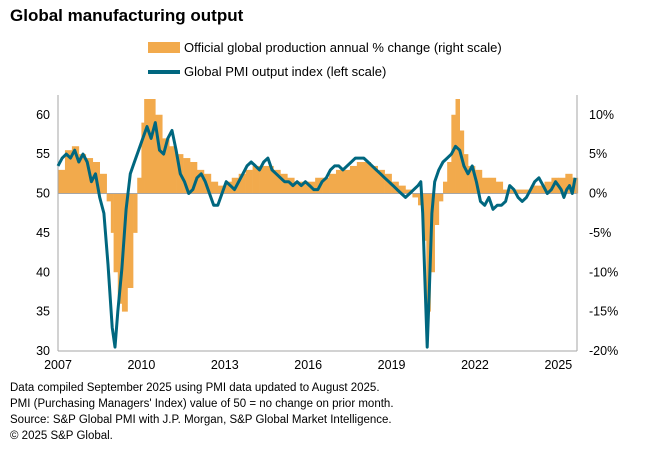 The image size is (651, 467). Describe the element at coordinates (43, 233) in the screenshot. I see `y-left-tick-label: 45` at that location.